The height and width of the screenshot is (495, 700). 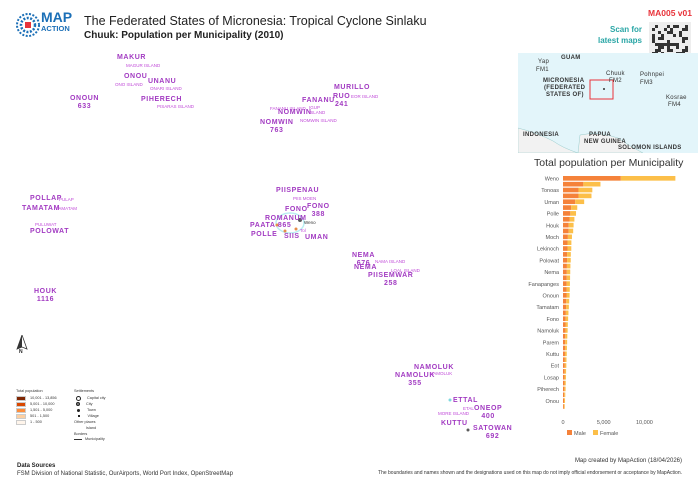 I want to click on municipality-label-fono-2: FONO 388, so click(x=318, y=210).